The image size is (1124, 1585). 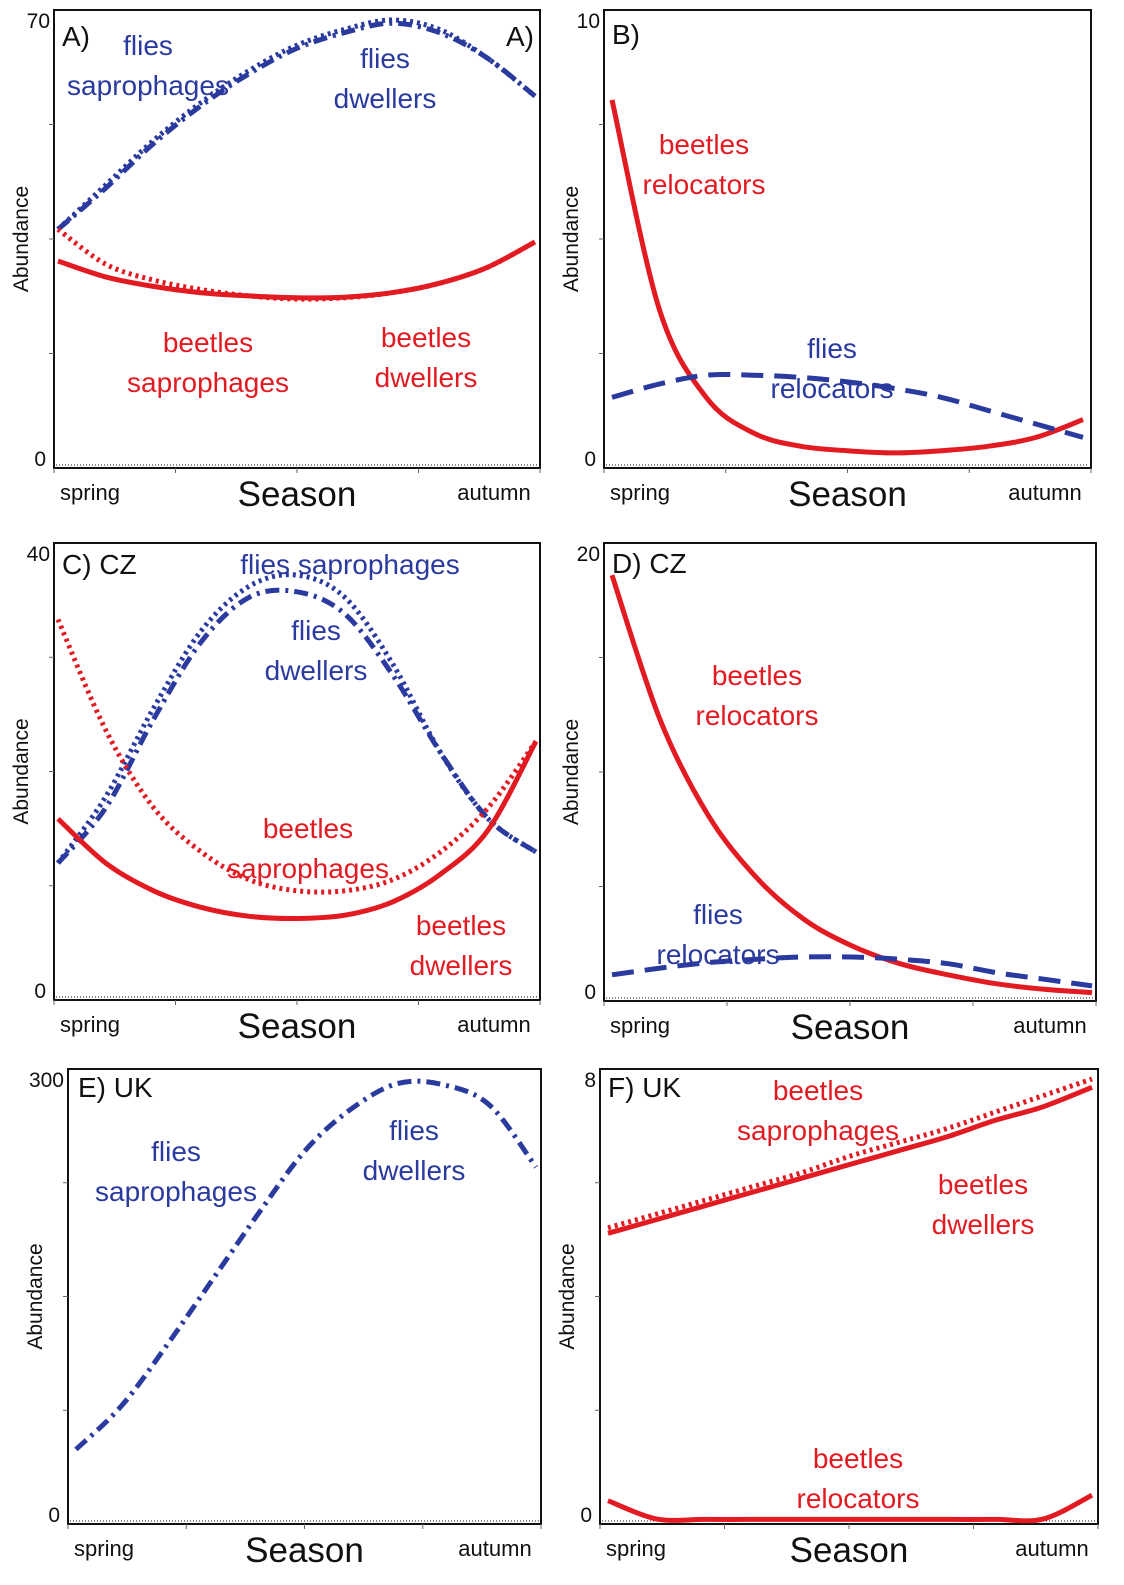 I want to click on panel-label: F) UK, so click(x=644, y=1087).